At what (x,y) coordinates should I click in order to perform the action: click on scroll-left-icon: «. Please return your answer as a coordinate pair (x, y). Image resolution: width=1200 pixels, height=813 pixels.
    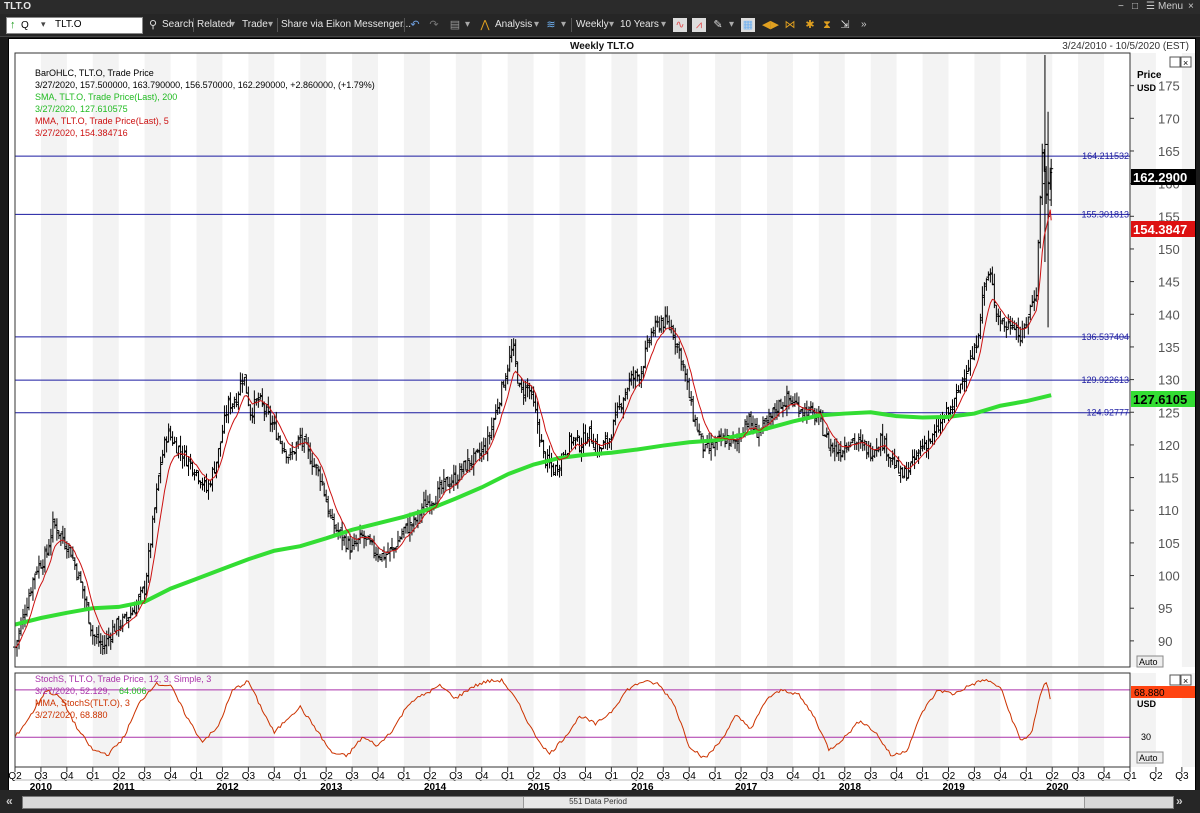
    Looking at the image, I should click on (9, 801).